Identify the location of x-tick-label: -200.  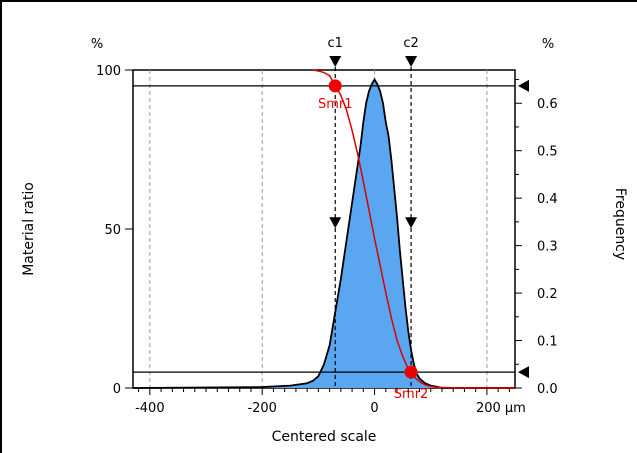
(262, 408).